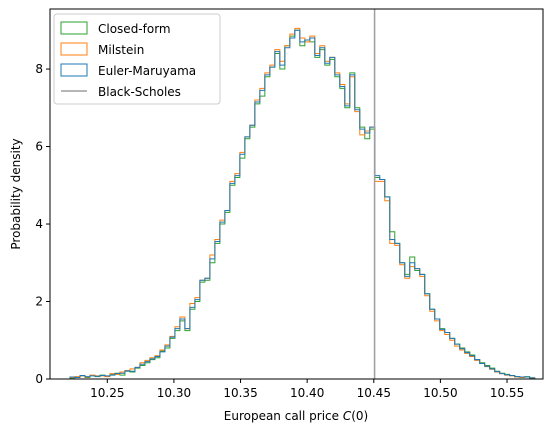 This screenshot has height=436, width=554. Describe the element at coordinates (39, 69) in the screenshot. I see `y-tick-label: 8` at that location.